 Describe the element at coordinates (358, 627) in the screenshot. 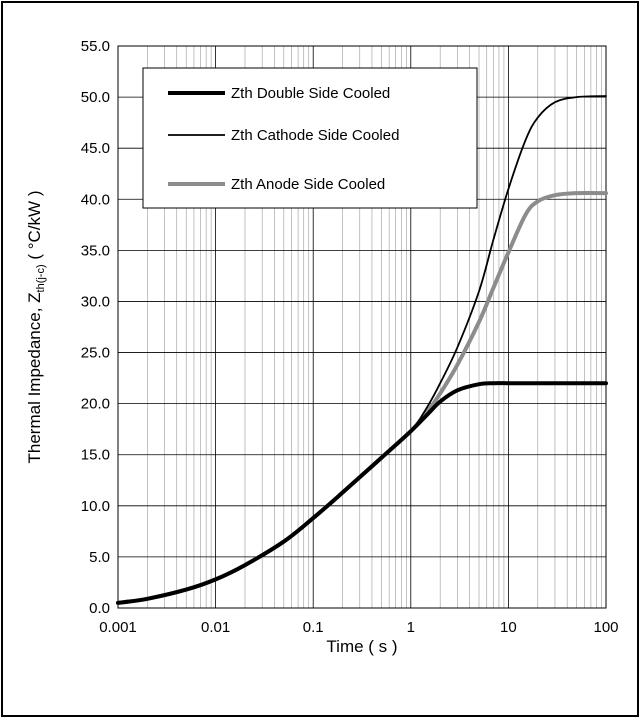

I see `x-tick-labels: 0.001 0.01 0.1 1 10 100` at that location.